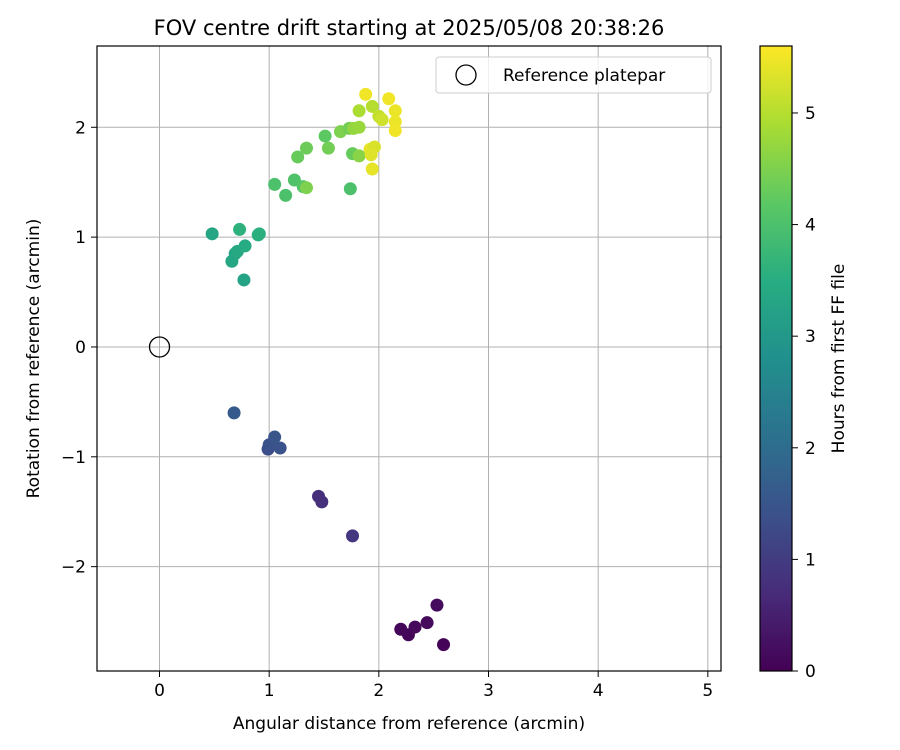  I want to click on y-tick-label: 0, so click(80, 348).